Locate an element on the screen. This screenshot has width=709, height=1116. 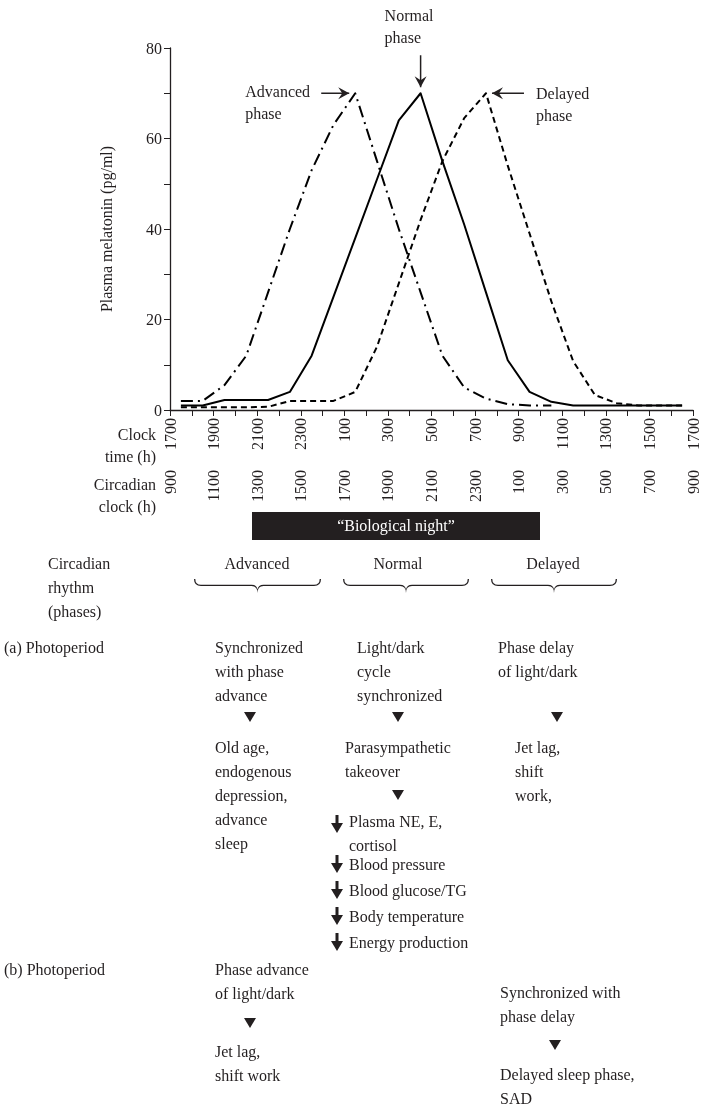
text: Synchronized with phase advance is located at coordinates (259, 672).